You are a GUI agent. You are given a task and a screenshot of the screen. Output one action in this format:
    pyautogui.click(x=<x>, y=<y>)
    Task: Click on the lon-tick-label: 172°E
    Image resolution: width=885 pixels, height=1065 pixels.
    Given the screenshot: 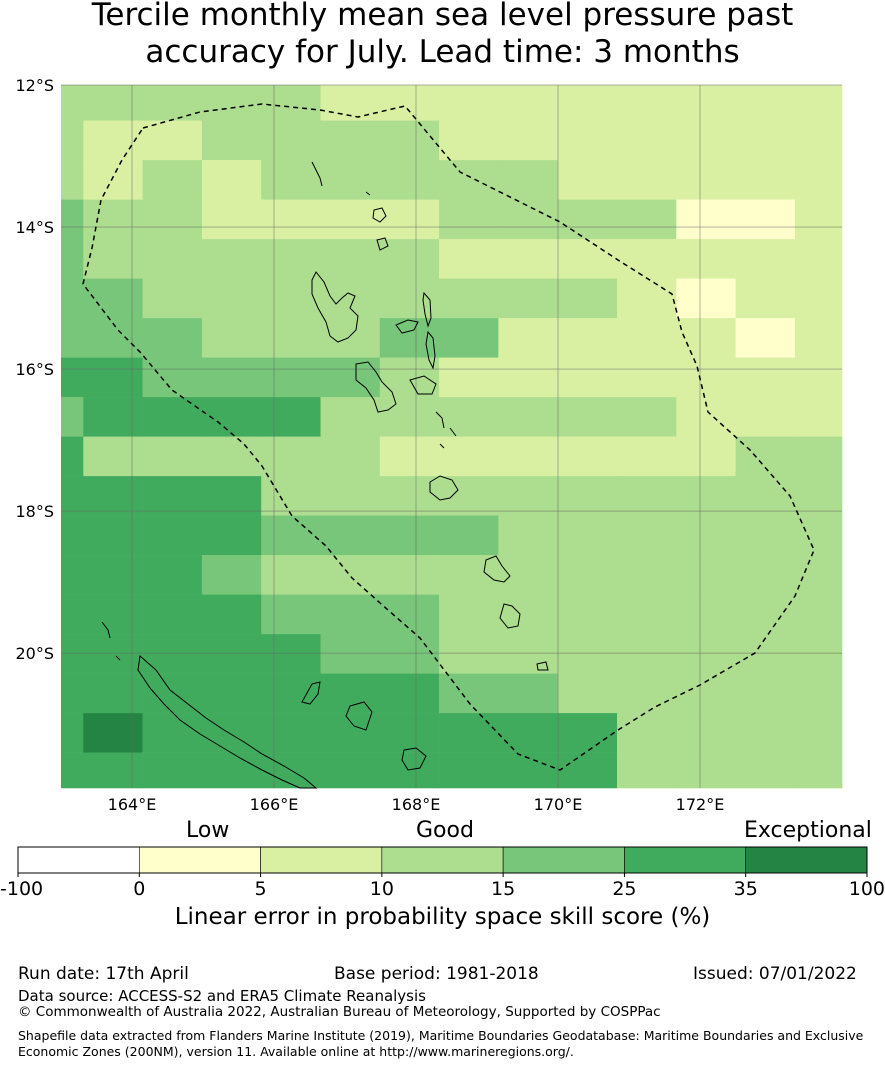 What is the action you would take?
    pyautogui.click(x=700, y=804)
    